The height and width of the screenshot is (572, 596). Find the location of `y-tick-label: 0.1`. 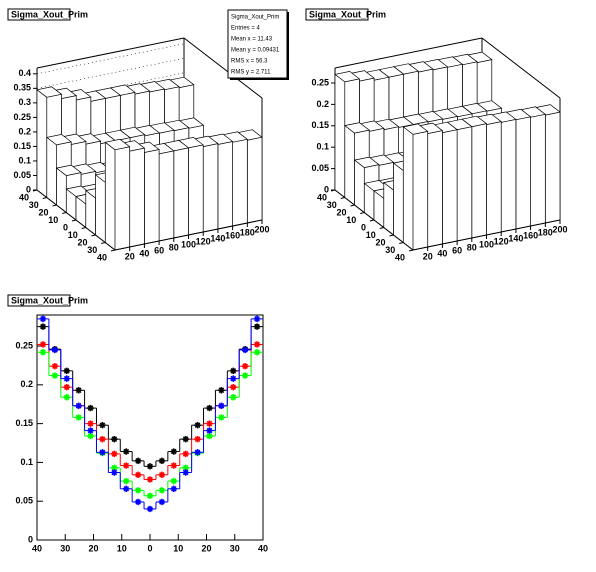

y-tick-label: 0.1 is located at coordinates (26, 462).